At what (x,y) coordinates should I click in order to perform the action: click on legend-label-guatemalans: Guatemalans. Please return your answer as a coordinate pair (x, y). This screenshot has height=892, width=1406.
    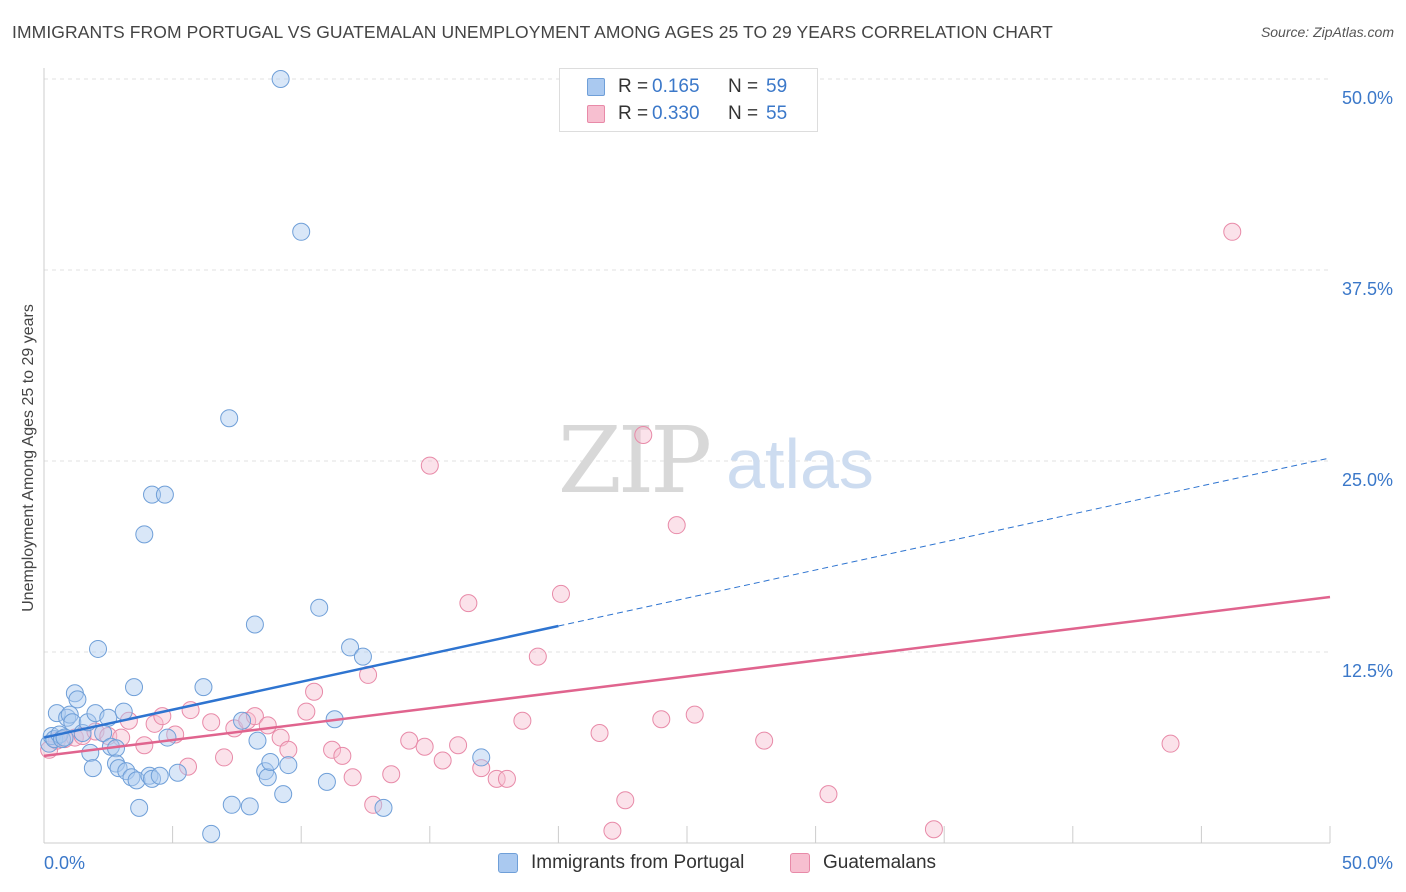
    Looking at the image, I should click on (880, 862).